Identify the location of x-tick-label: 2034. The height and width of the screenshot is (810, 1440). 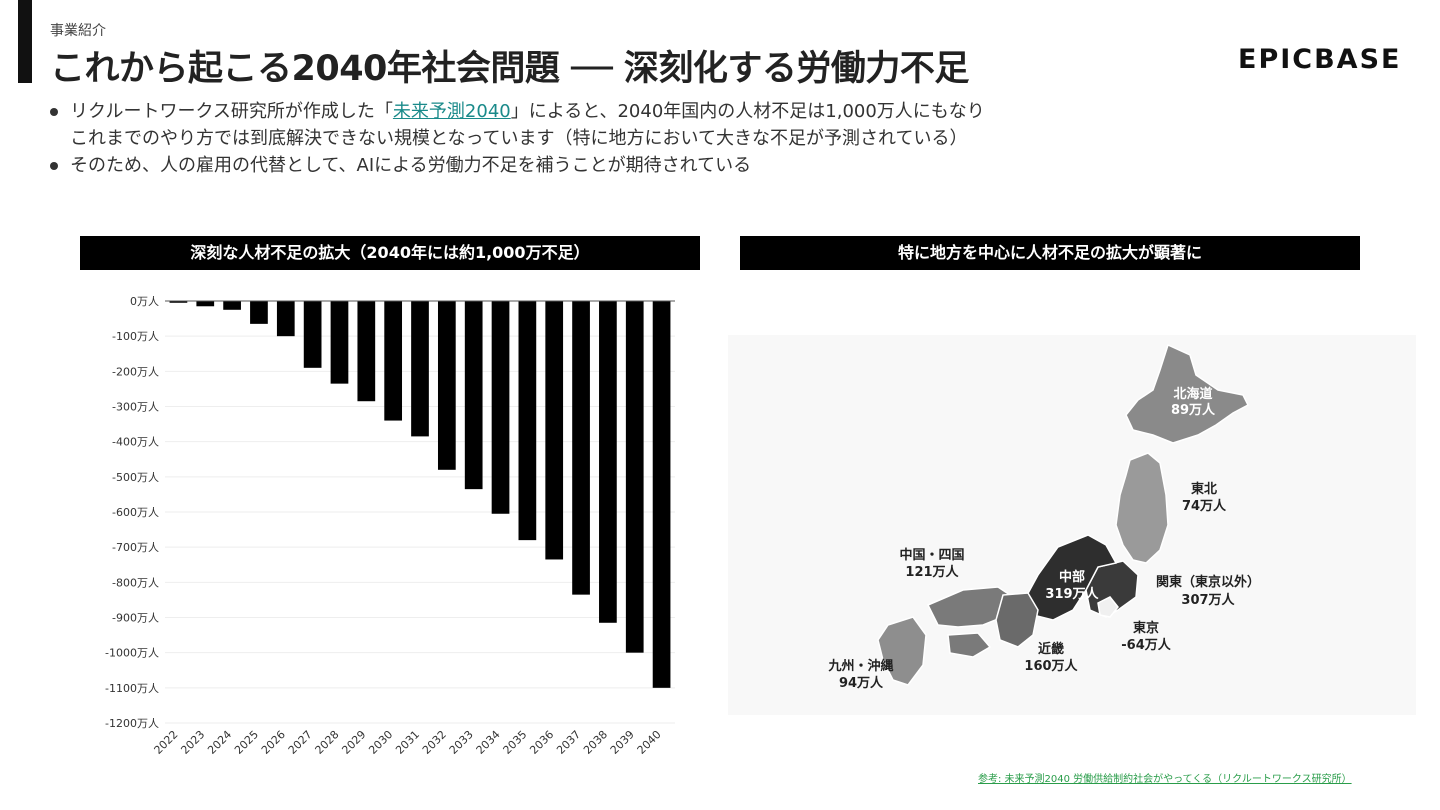
(488, 742).